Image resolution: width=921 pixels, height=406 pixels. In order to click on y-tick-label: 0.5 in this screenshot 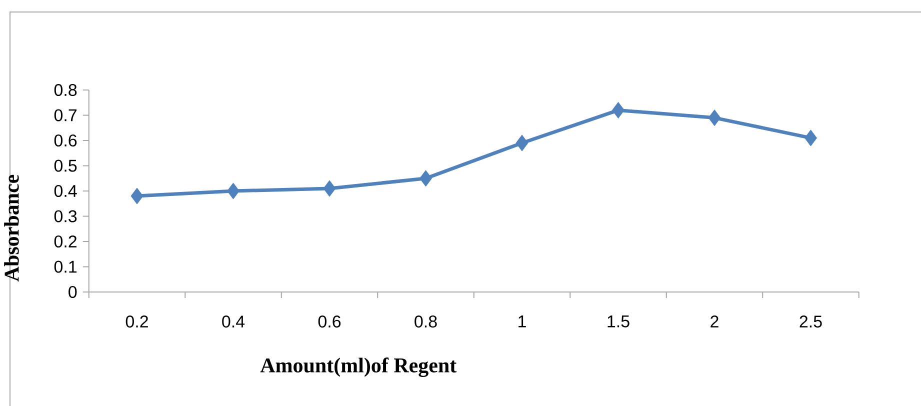, I will do `click(65, 166)`.